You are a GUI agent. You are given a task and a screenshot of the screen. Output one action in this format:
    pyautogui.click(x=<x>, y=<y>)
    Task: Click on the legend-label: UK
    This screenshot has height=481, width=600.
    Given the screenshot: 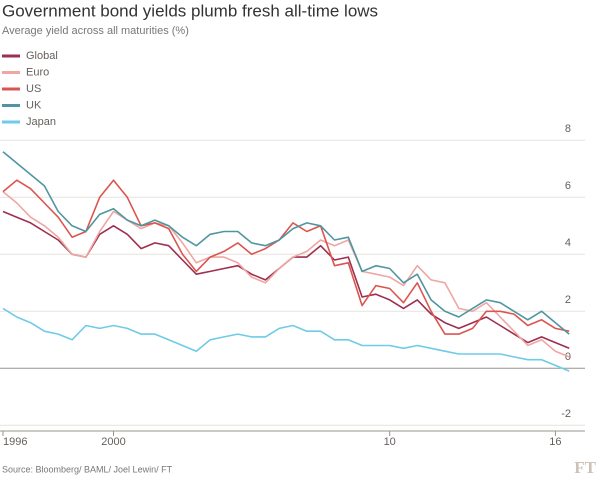 What is the action you would take?
    pyautogui.click(x=34, y=105)
    